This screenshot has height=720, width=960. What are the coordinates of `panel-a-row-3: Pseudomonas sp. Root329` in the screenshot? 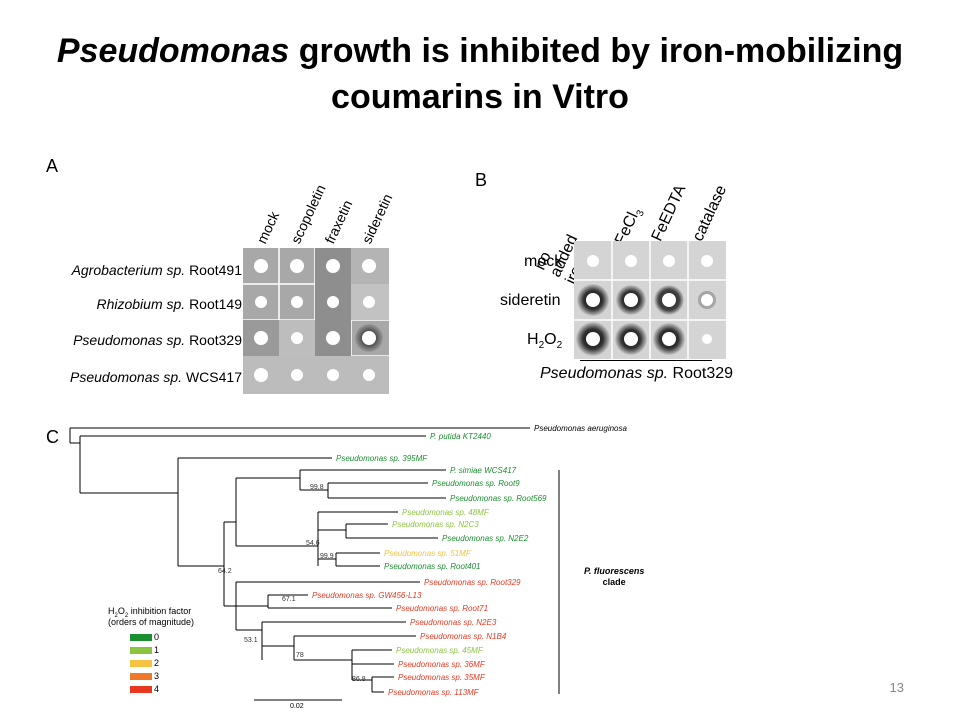 It's located at (157, 340).